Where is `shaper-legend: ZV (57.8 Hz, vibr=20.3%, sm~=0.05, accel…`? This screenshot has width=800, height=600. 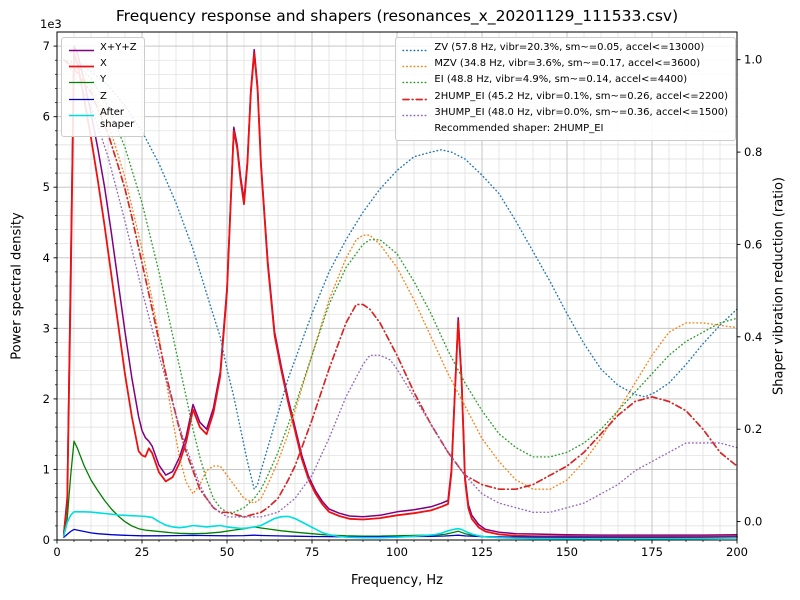
shaper-legend: ZV (57.8 Hz, vibr=20.3%, sm~=0.05, accel… is located at coordinates (565, 89).